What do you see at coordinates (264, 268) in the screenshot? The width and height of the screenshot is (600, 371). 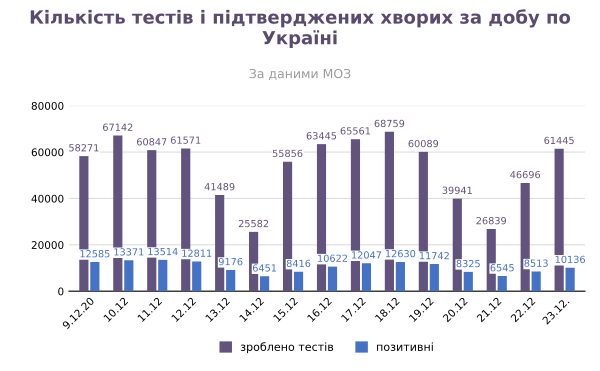 I see `data-label: 6451` at bounding box center [264, 268].